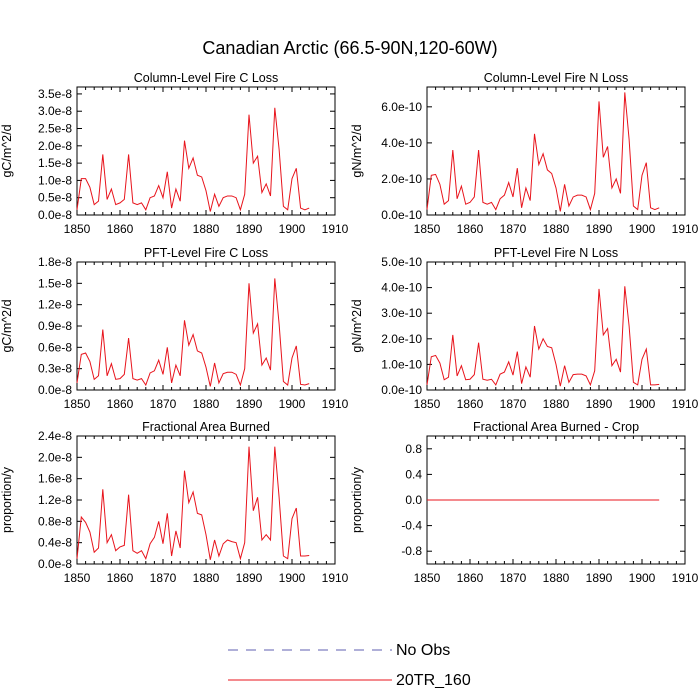  What do you see at coordinates (206, 253) in the screenshot?
I see `panel-title: PFT-Level Fire C Loss` at bounding box center [206, 253].